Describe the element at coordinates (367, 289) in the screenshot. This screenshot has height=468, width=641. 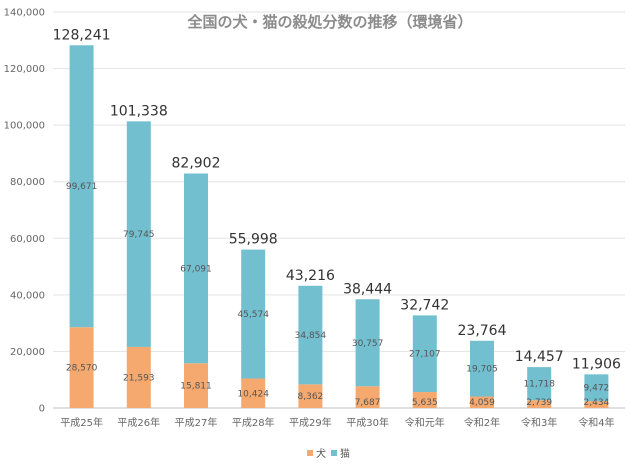
I see `data-label-total: 38,444` at that location.